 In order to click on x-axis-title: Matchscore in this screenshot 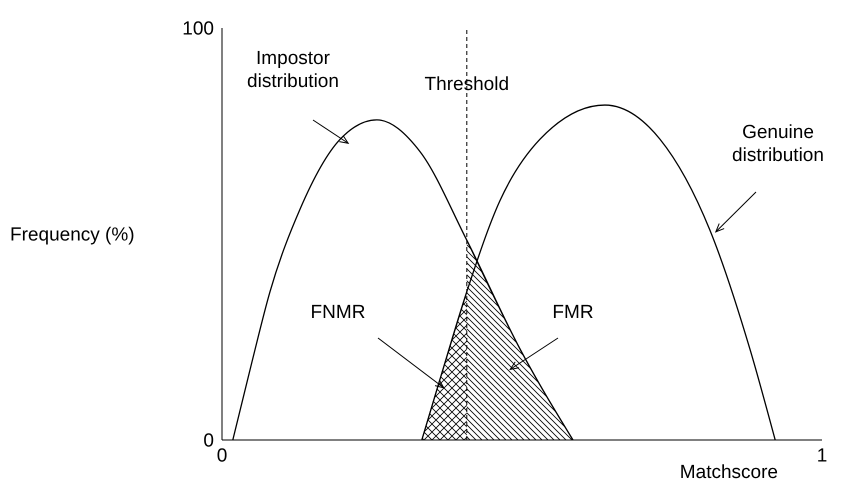, I will do `click(729, 472)`.